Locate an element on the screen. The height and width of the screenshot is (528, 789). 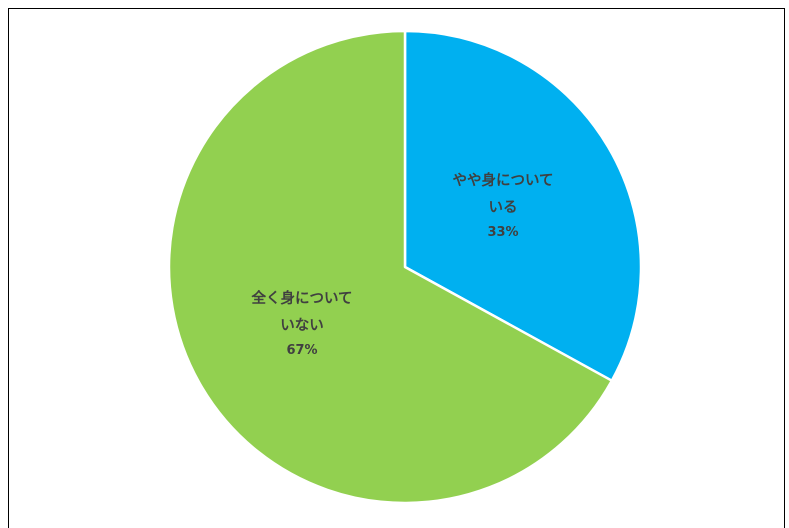
slice-label-text: いない is located at coordinates (302, 326).